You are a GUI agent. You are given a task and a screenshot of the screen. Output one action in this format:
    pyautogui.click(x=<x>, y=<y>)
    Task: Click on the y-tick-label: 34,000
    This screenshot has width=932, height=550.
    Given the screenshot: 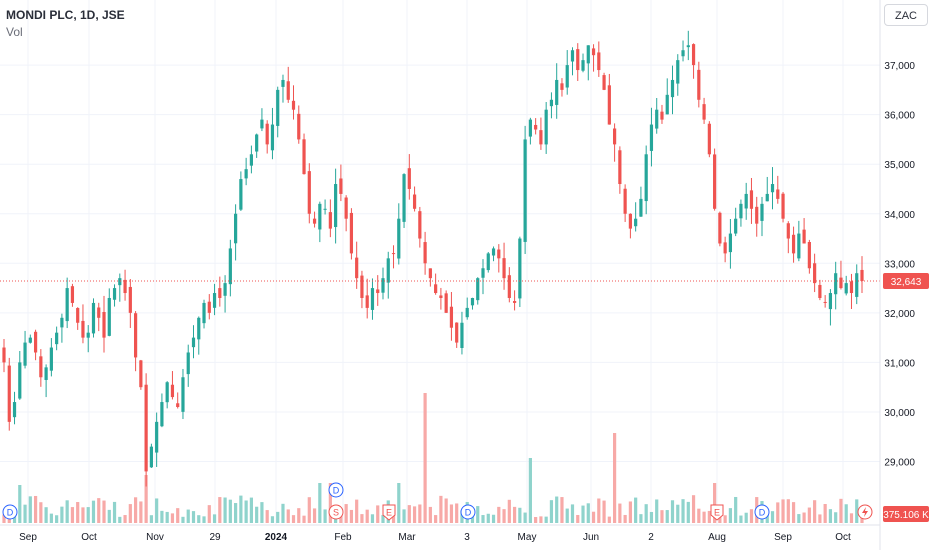 What is the action you would take?
    pyautogui.click(x=899, y=215)
    